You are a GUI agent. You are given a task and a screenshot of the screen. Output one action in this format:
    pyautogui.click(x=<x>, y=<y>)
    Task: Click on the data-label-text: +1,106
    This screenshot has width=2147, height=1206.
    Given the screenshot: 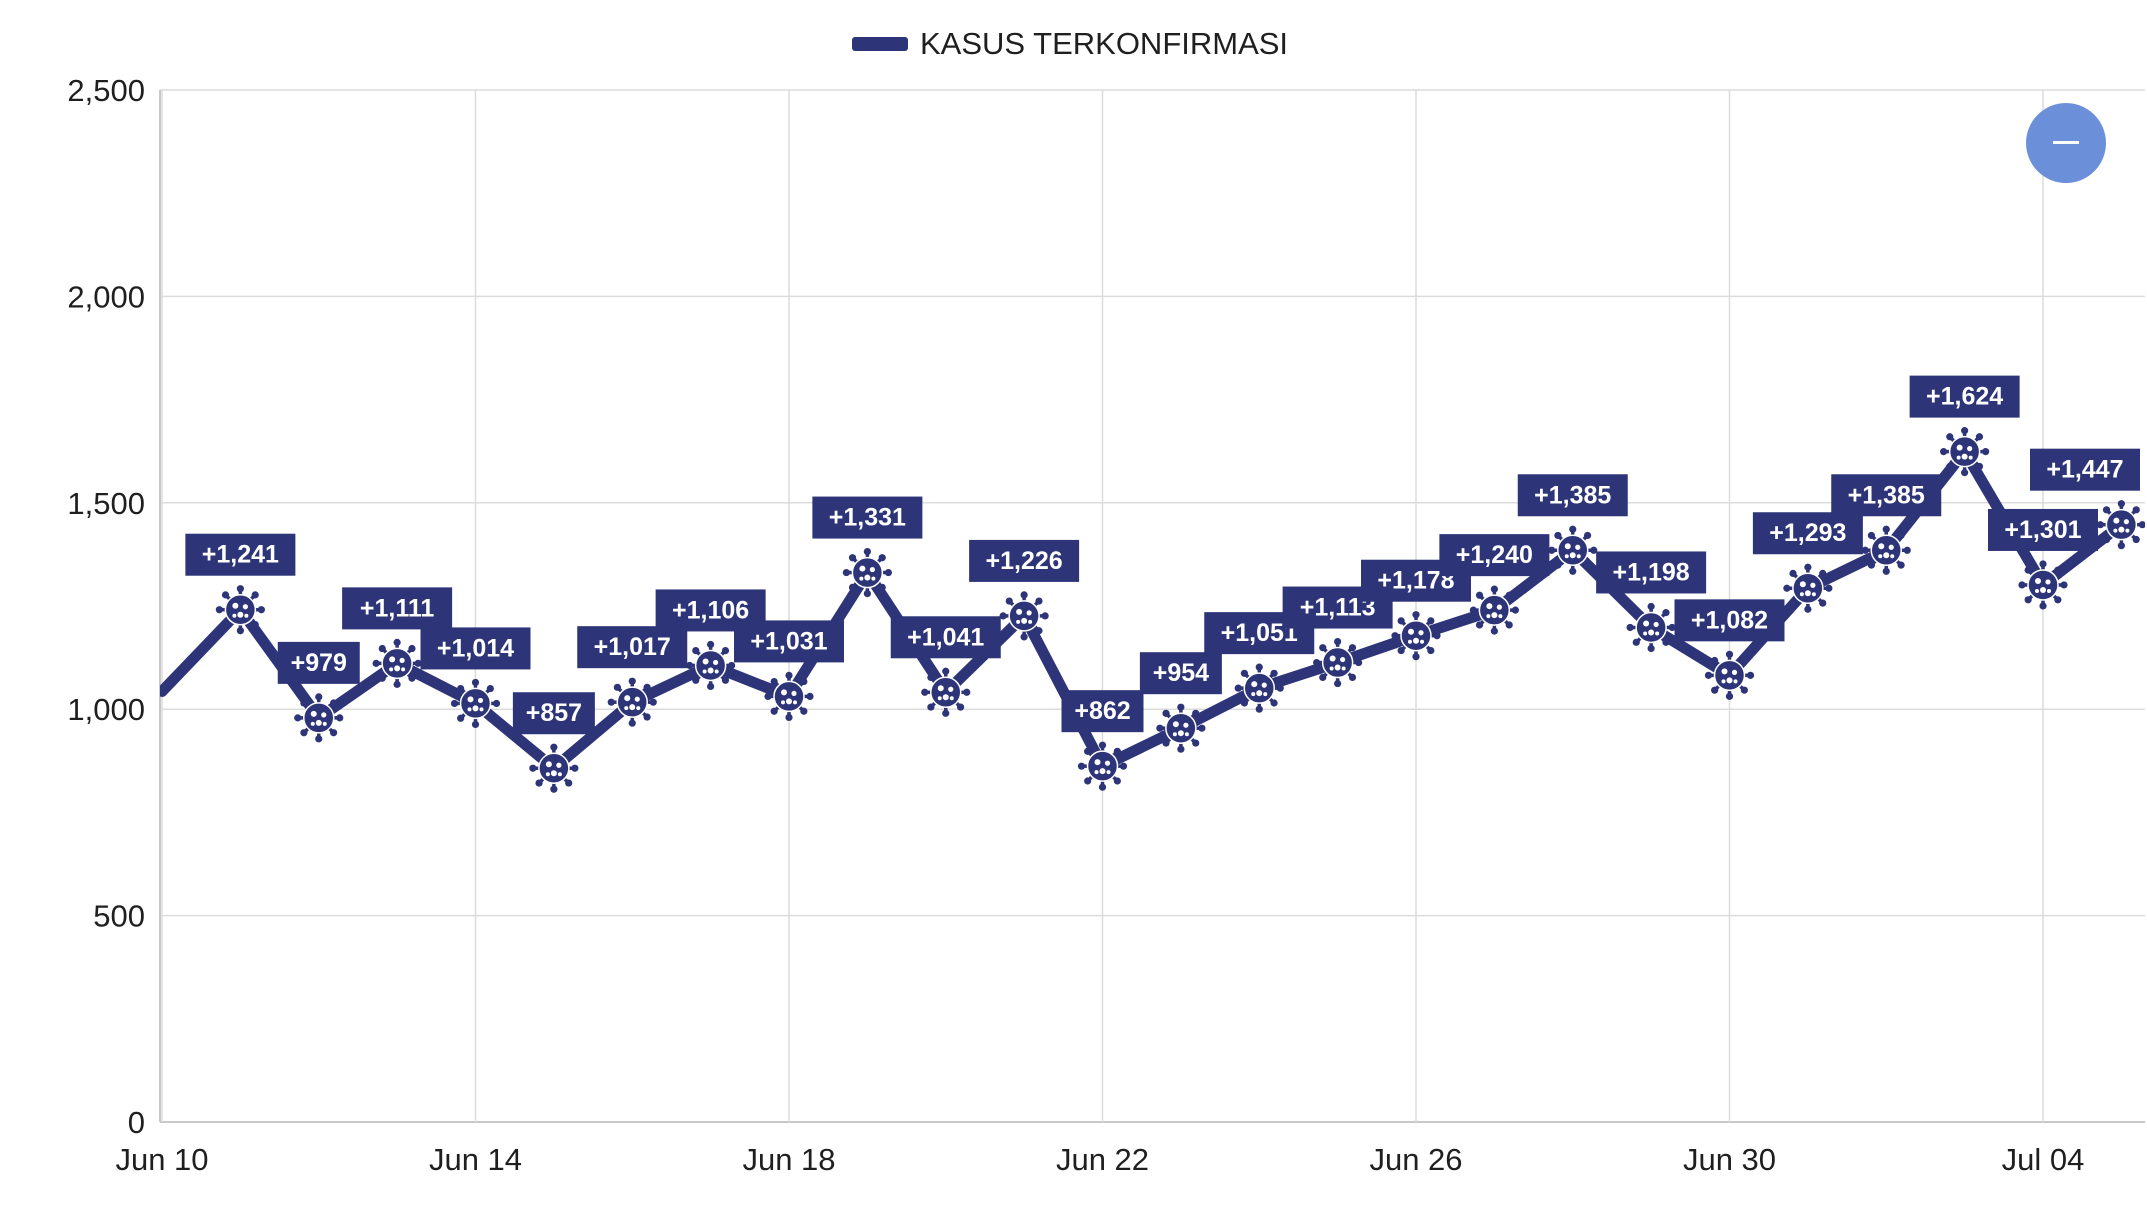 What is the action you would take?
    pyautogui.click(x=710, y=610)
    